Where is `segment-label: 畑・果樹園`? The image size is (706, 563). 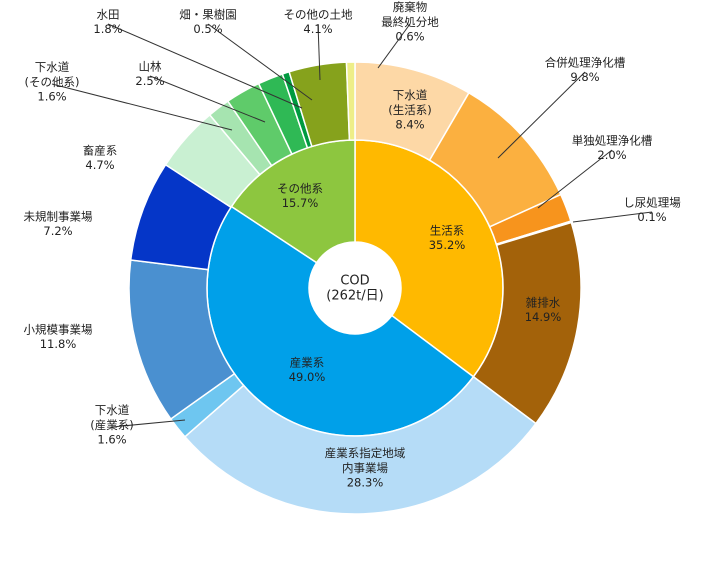 segment-label: 畑・果樹園 is located at coordinates (208, 14).